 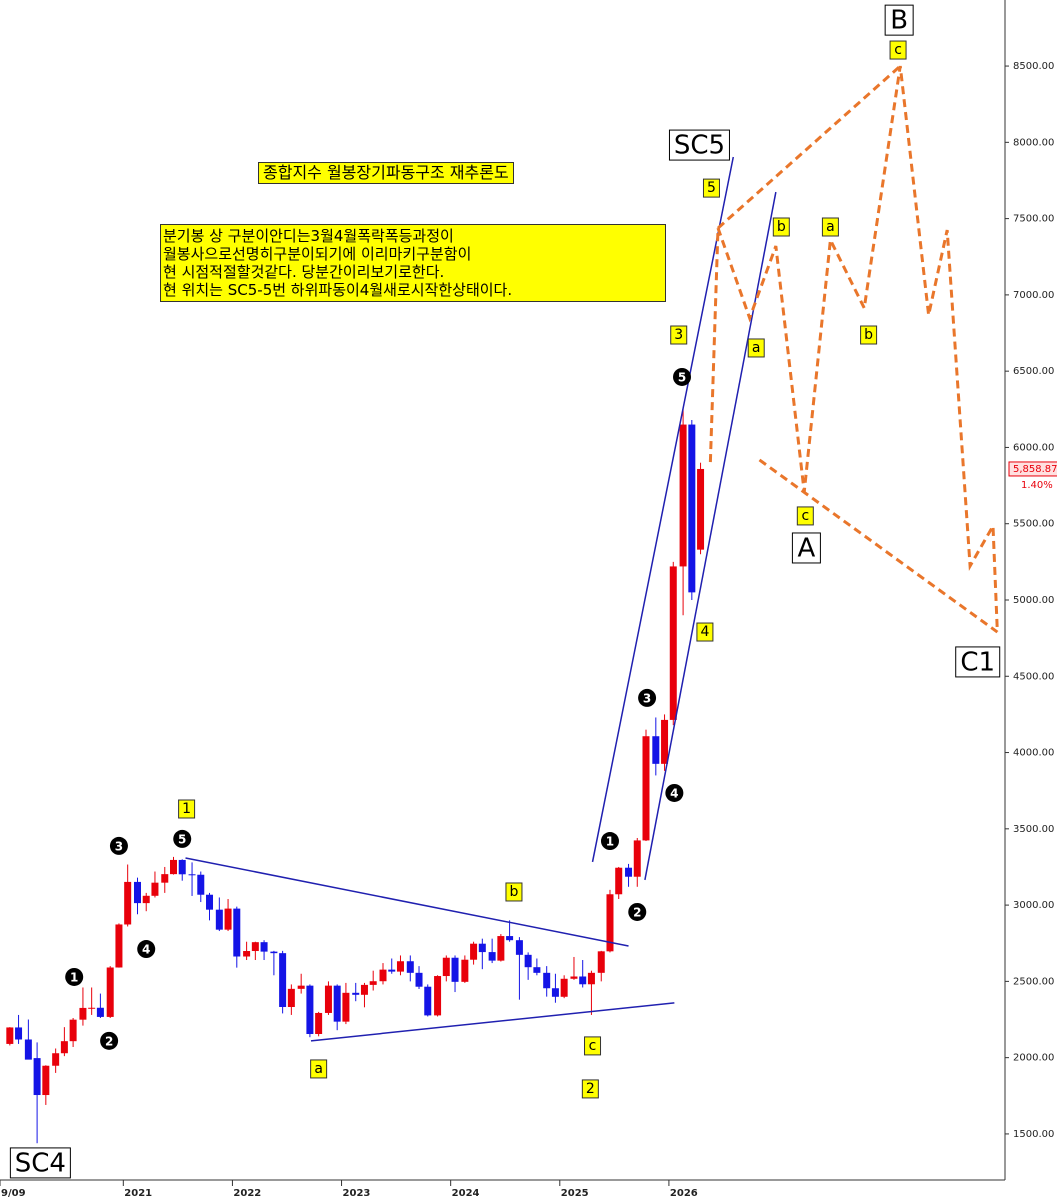 I want to click on x-tick-label: 2024, so click(x=466, y=1193).